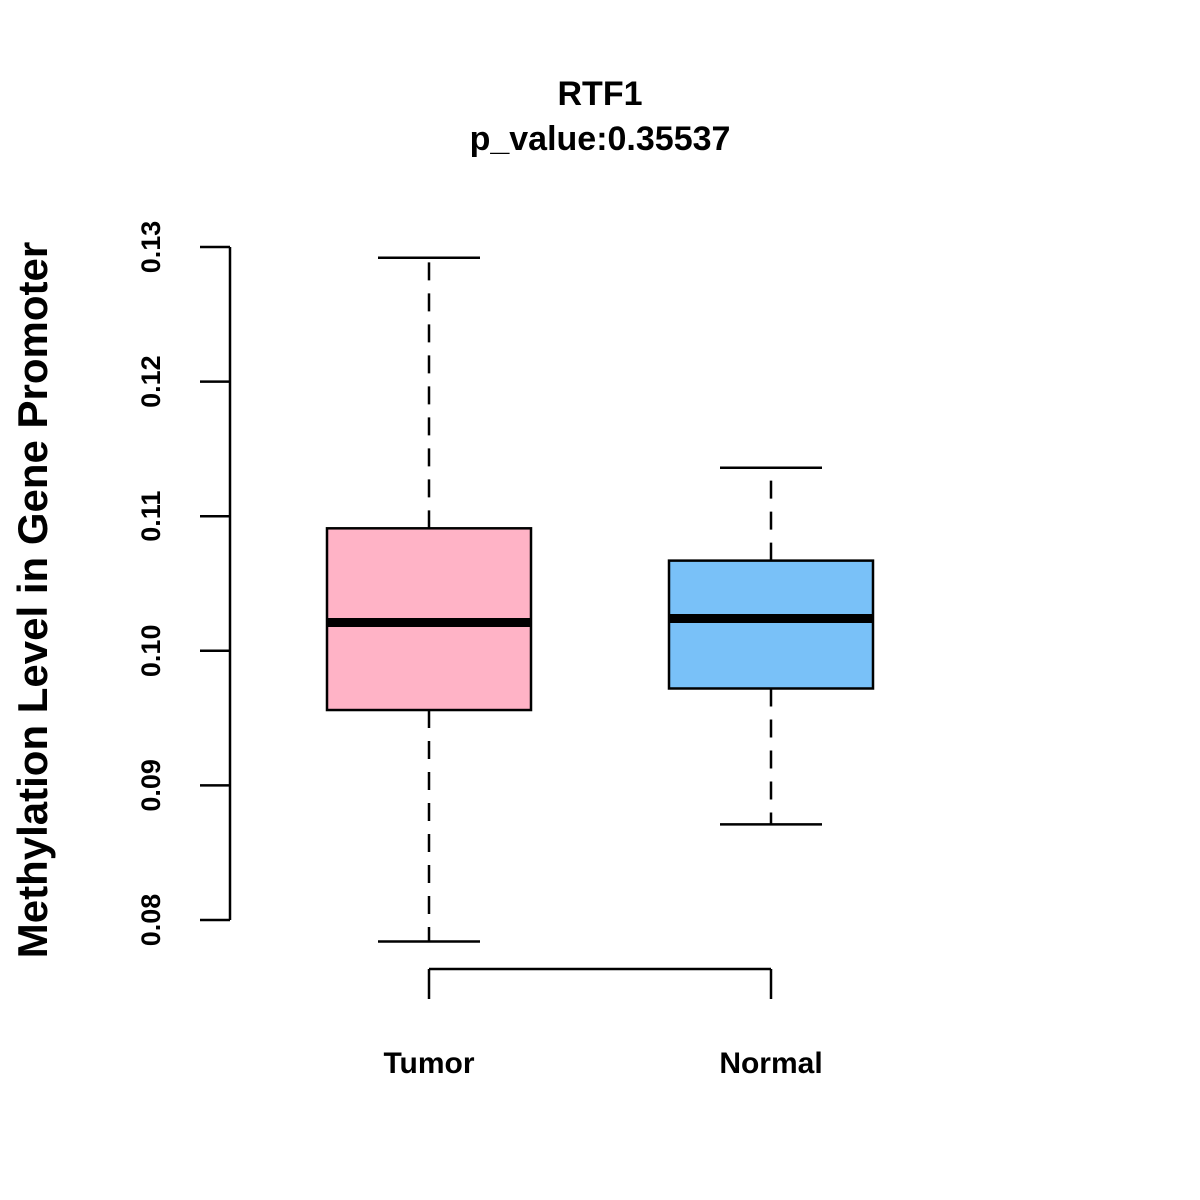 Image resolution: width=1200 pixels, height=1200 pixels. What do you see at coordinates (429, 599) in the screenshot?
I see `box-tumor` at bounding box center [429, 599].